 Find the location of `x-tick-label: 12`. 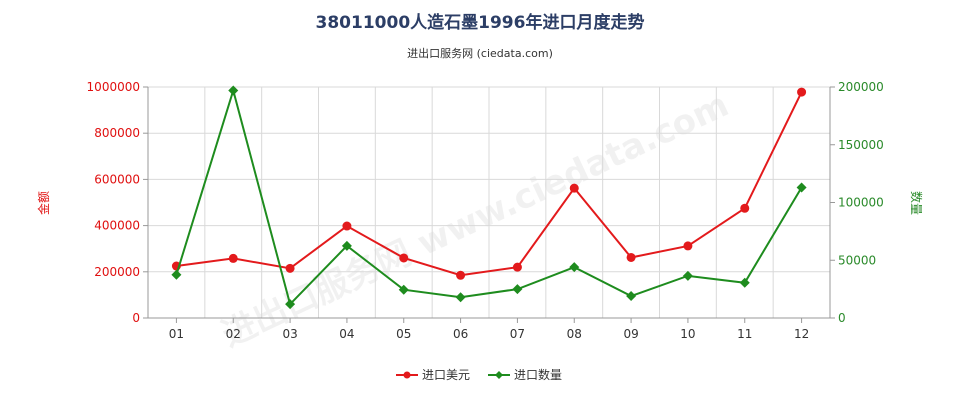

x-tick-label: 12 is located at coordinates (801, 334).